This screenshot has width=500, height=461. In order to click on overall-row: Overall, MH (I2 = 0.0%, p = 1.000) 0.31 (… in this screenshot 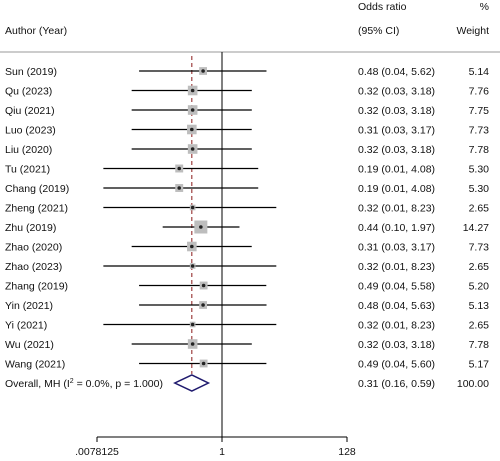, I will do `click(247, 383)`.